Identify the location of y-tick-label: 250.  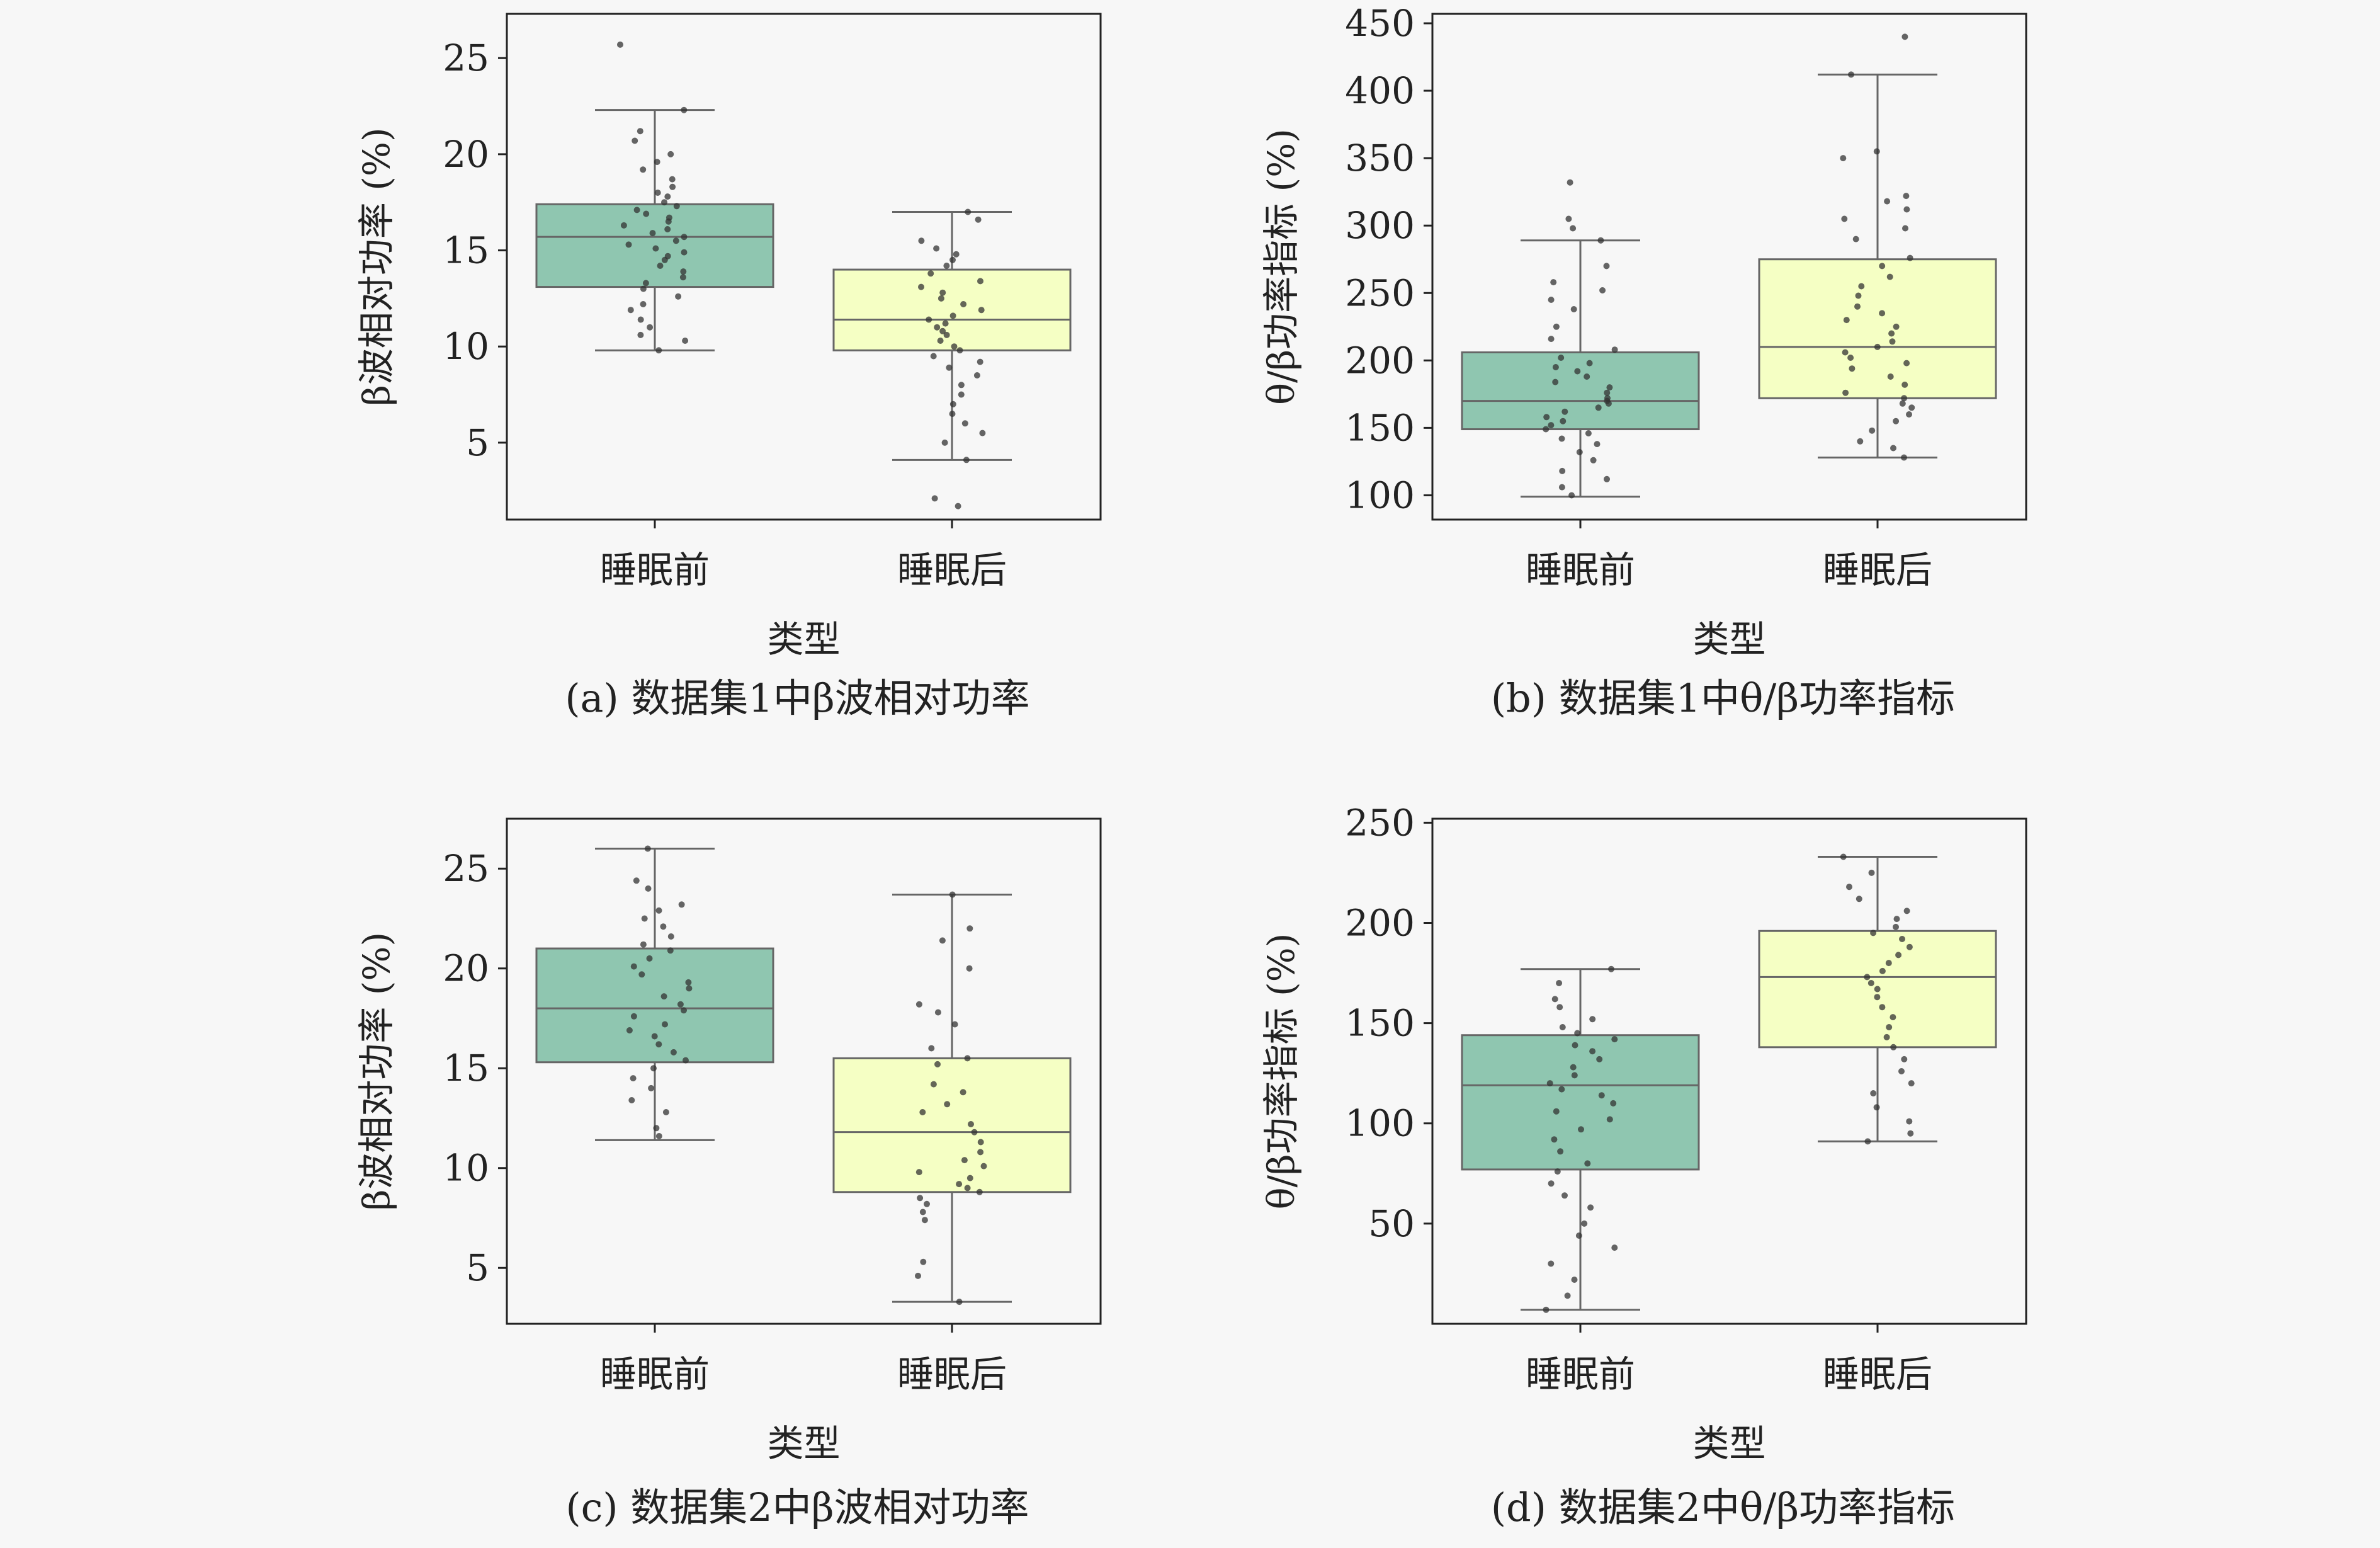
(1380, 822).